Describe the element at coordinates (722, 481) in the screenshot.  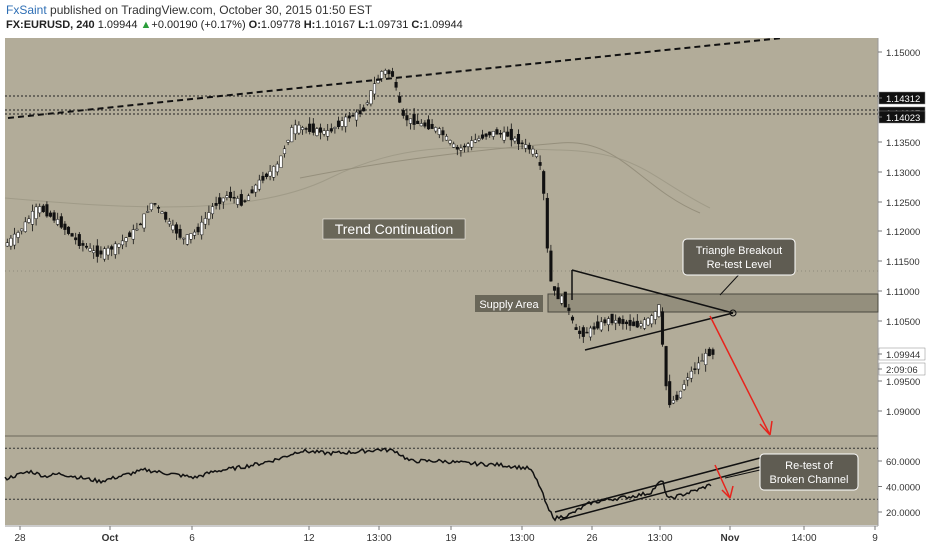
I see `channel-red-arrow-line` at that location.